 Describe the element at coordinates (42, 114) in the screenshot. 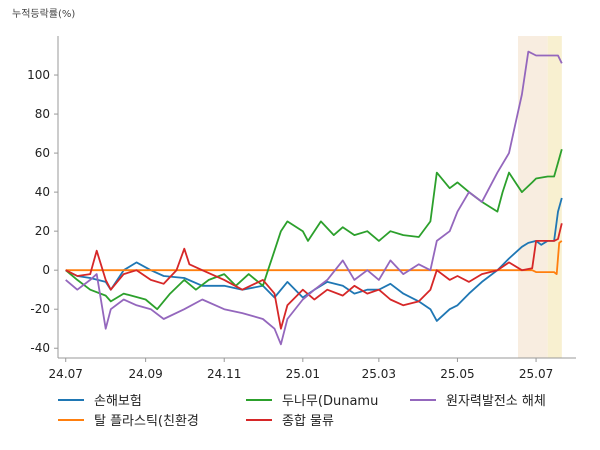

I see `y-tick-label: 80` at that location.